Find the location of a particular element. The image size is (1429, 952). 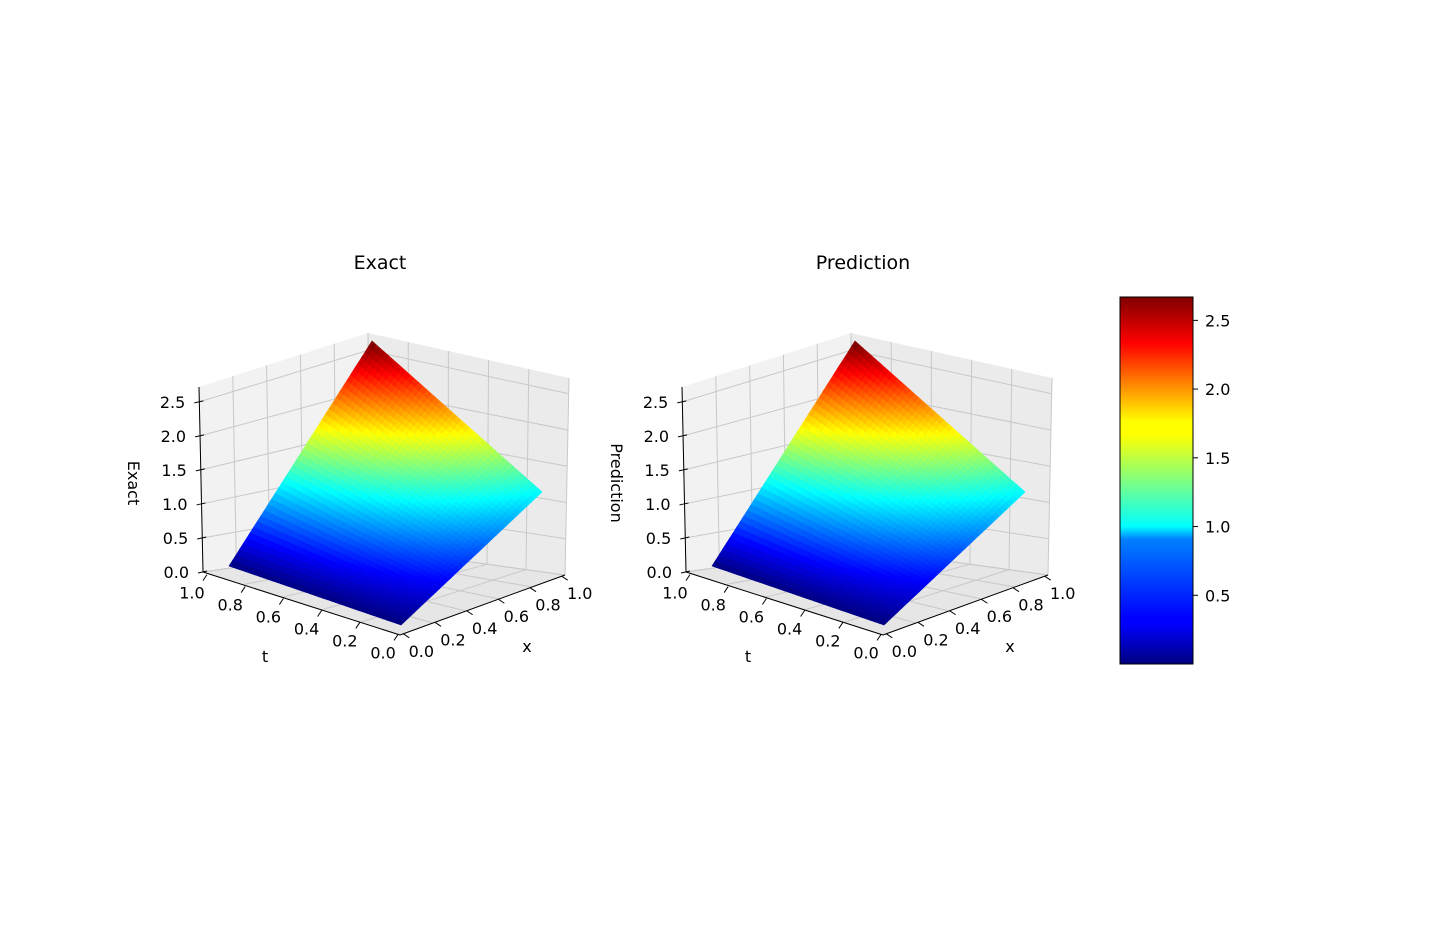

colorbar-tick-label: 0.5 is located at coordinates (1217, 595).